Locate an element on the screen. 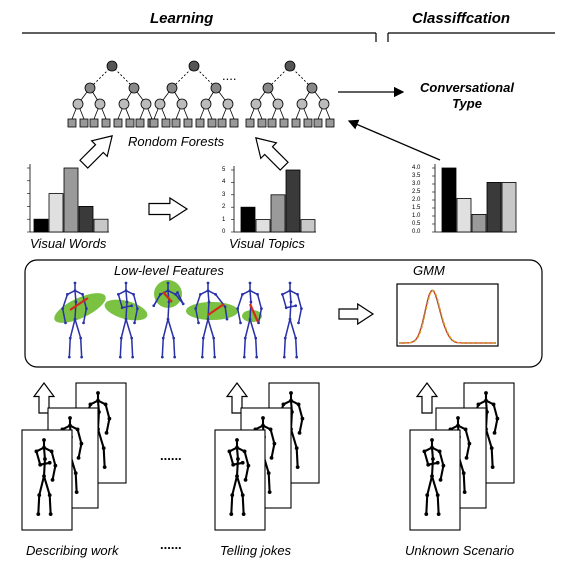  learning-header: Learning is located at coordinates (182, 18).